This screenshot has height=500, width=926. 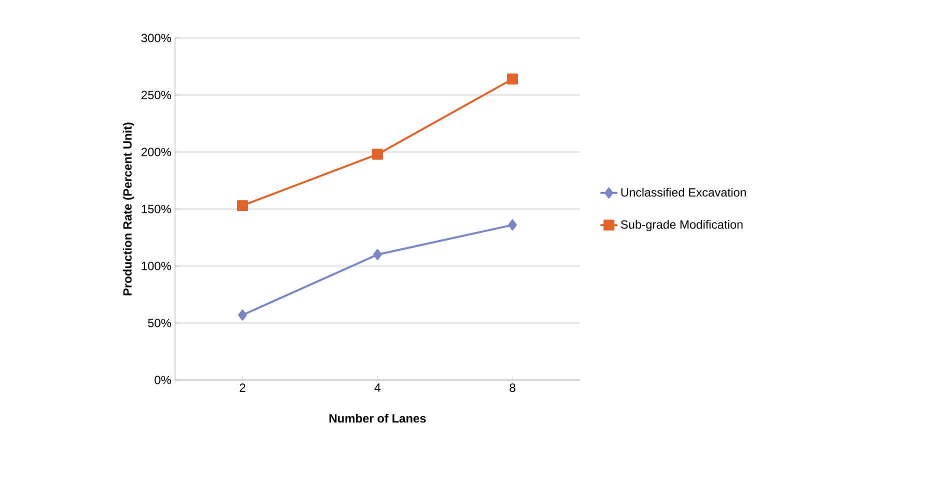 I want to click on legend-label: Sub-grade Modification, so click(x=681, y=226).